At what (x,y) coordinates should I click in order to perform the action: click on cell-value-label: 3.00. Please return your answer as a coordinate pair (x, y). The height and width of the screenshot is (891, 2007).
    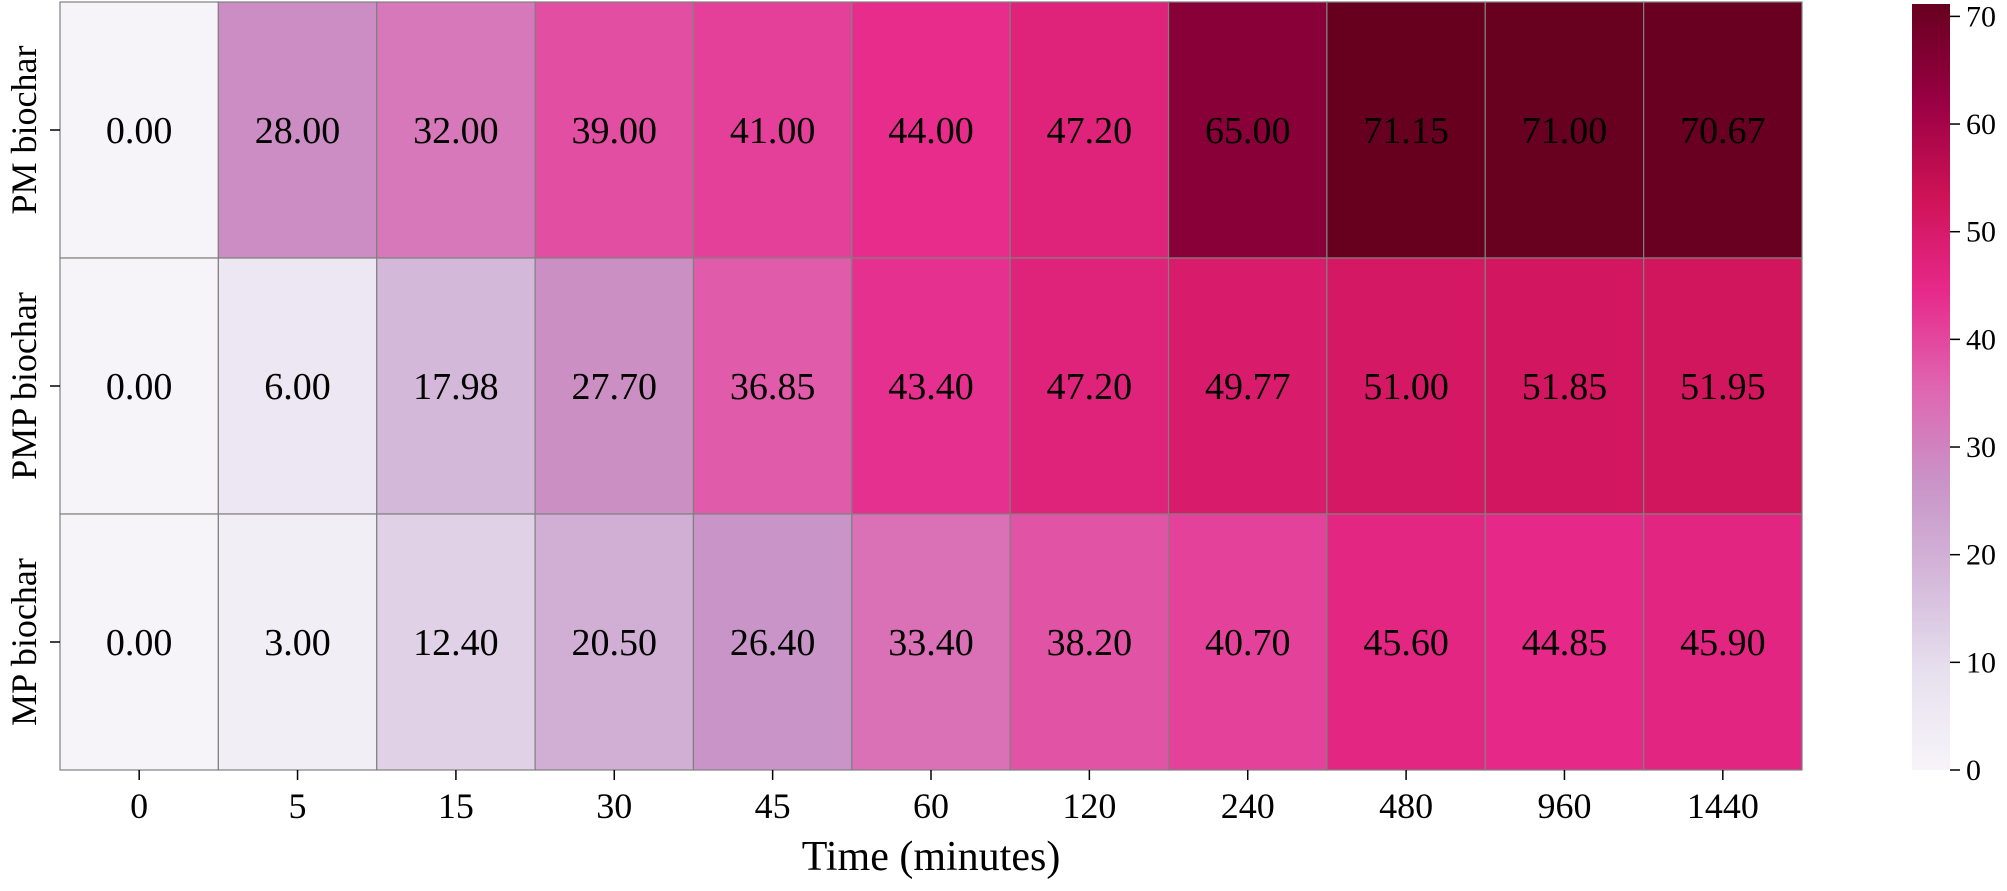
    Looking at the image, I should click on (297, 643).